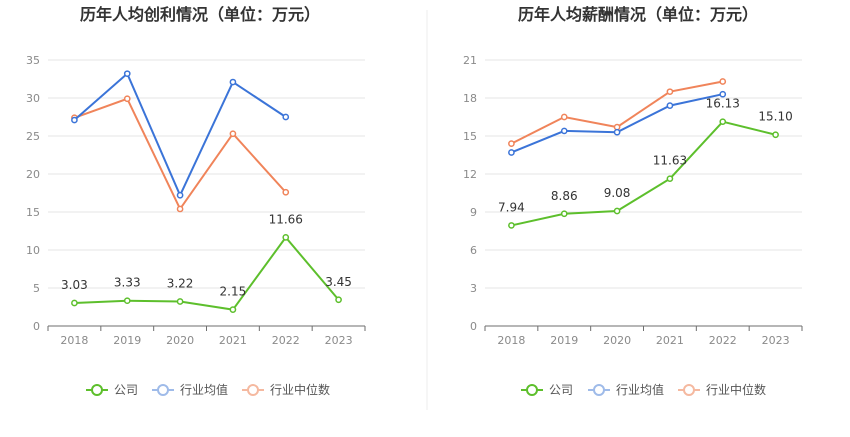 Image resolution: width=850 pixels, height=437 pixels. What do you see at coordinates (723, 104) in the screenshot?
I see `data-label: 16.13` at bounding box center [723, 104].